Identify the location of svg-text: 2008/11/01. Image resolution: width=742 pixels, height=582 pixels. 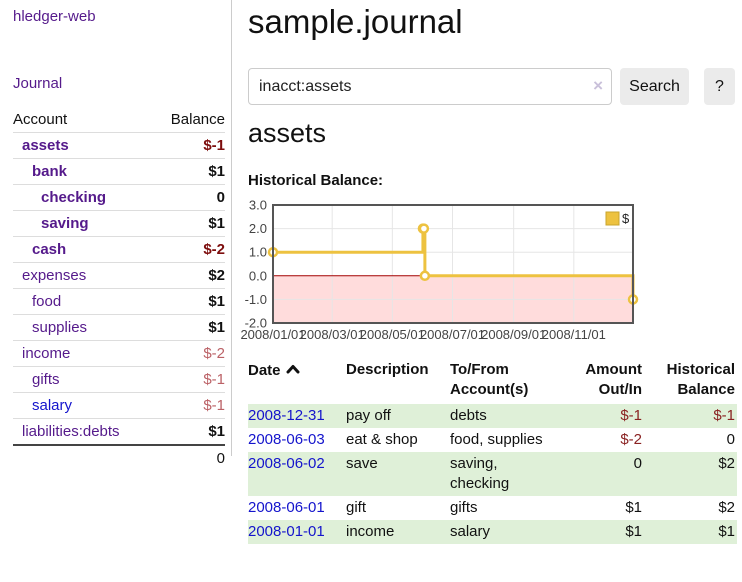
(574, 334).